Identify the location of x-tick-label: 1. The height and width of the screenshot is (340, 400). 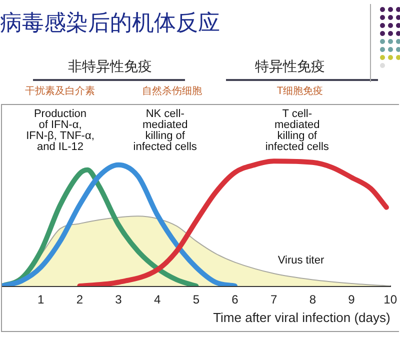
(40, 299).